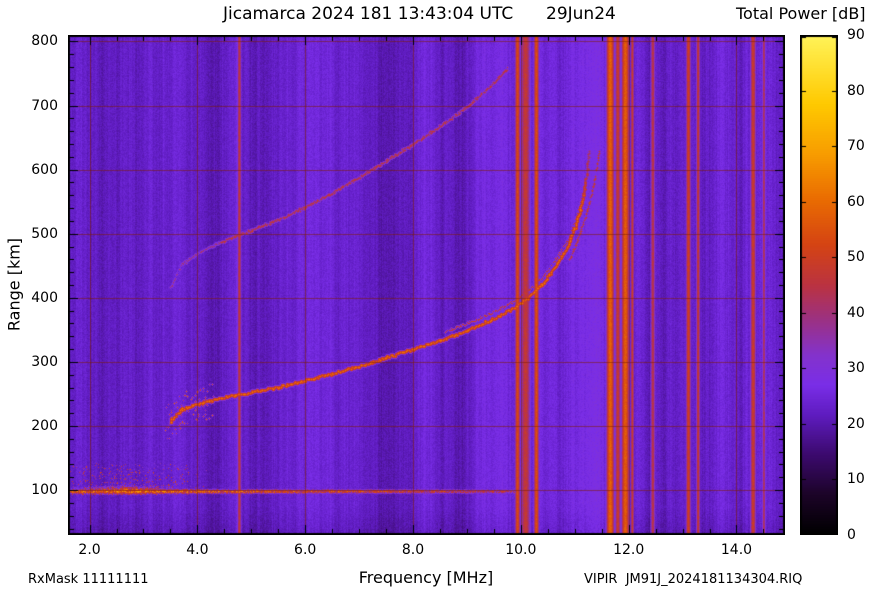 This screenshot has width=874, height=595. I want to click on y-tick-label: 300, so click(44, 361).